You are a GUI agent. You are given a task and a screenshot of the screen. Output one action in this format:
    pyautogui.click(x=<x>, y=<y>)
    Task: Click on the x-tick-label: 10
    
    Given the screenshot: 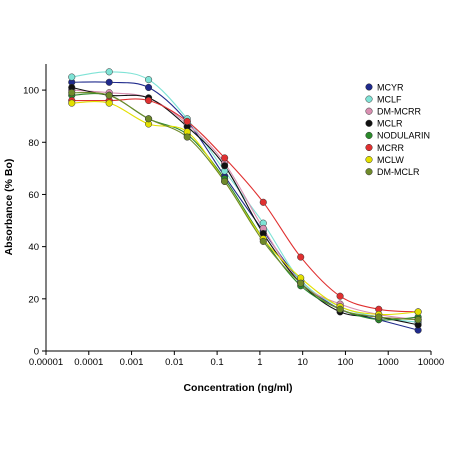 What is the action you would take?
    pyautogui.click(x=302, y=362)
    